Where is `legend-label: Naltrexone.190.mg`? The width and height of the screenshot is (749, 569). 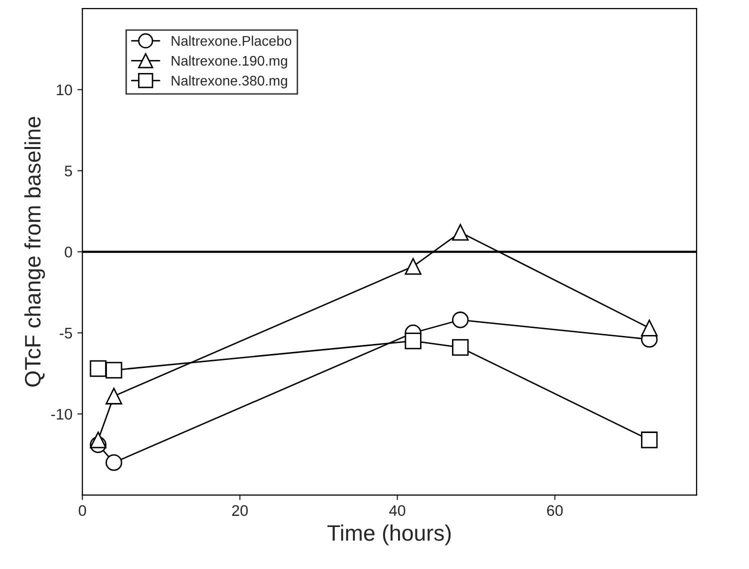 legend-label: Naltrexone.190.mg is located at coordinates (230, 62).